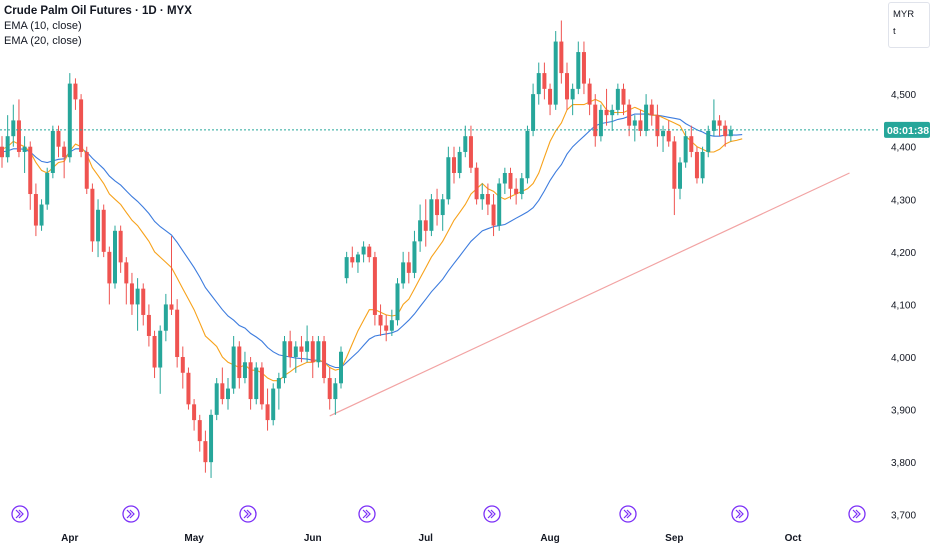 This screenshot has height=550, width=932. I want to click on x-tick-label: Jun, so click(313, 538).